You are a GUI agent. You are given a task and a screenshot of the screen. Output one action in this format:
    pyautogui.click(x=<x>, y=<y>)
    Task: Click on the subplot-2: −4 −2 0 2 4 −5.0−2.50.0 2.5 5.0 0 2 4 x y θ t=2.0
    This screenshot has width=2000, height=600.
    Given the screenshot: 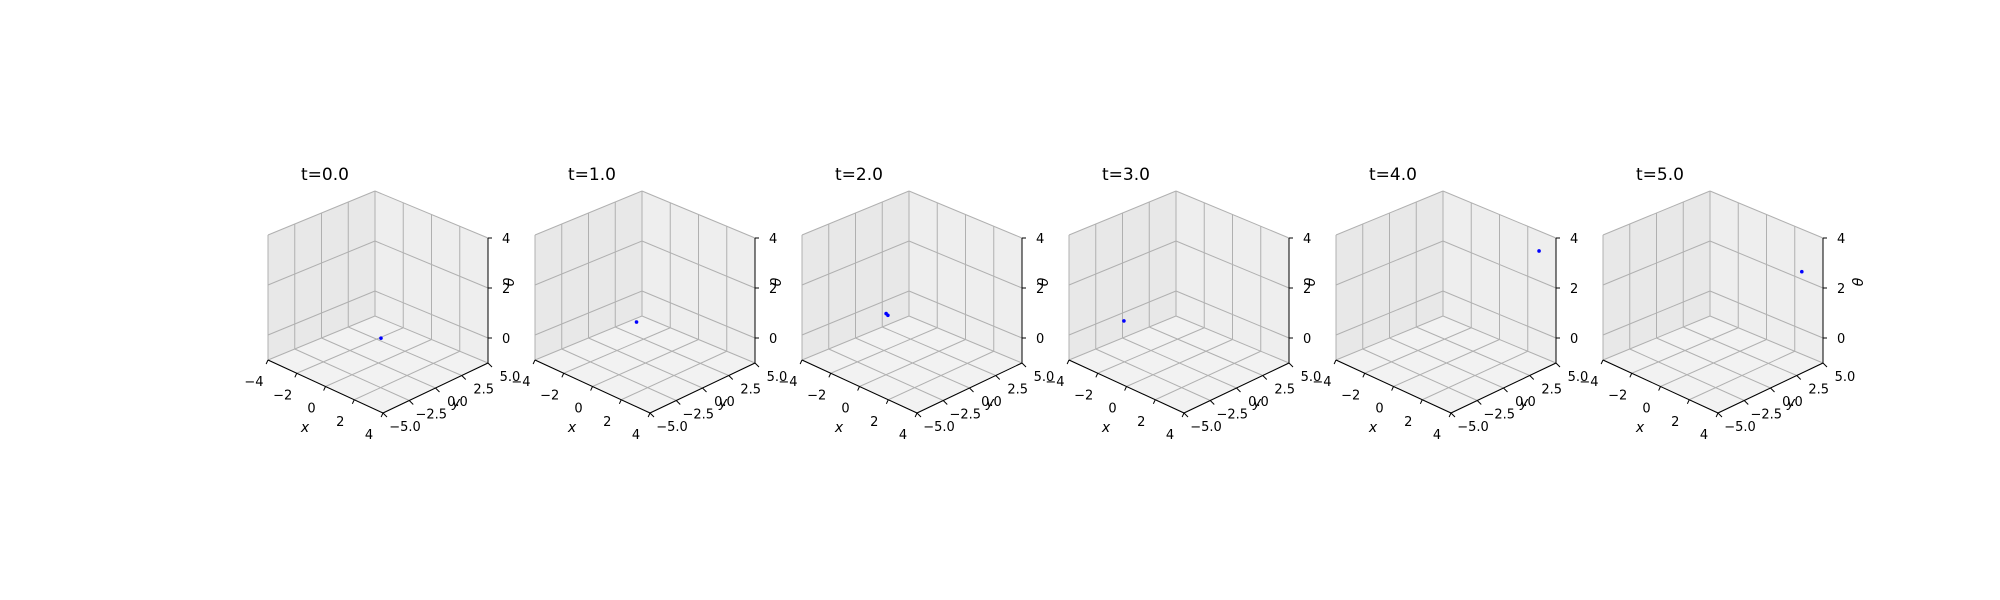 What is the action you would take?
    pyautogui.click(x=911, y=304)
    